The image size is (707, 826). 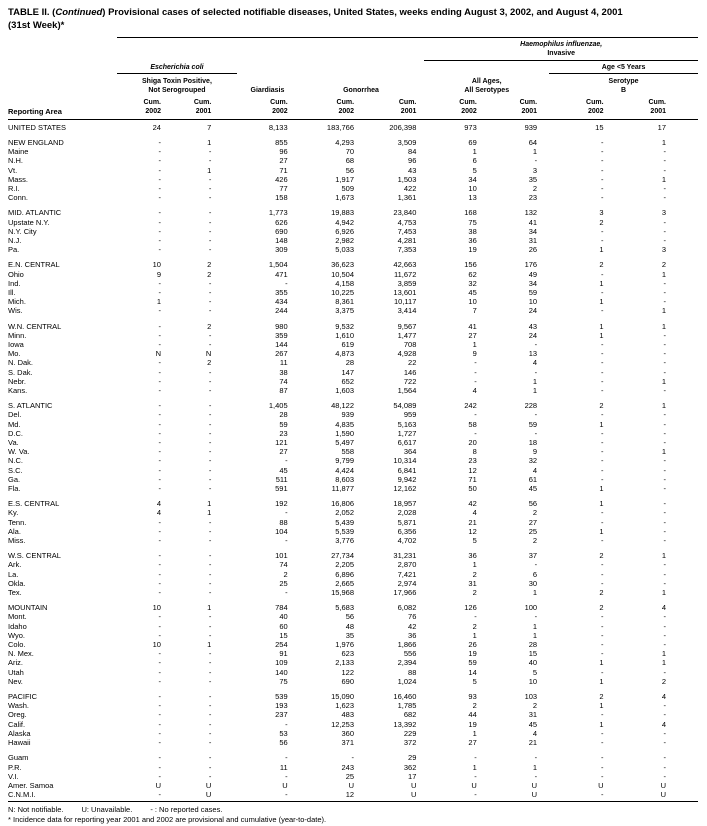 What do you see at coordinates (22, 231) in the screenshot?
I see `reporting-area-cell: N.Y. City` at bounding box center [22, 231].